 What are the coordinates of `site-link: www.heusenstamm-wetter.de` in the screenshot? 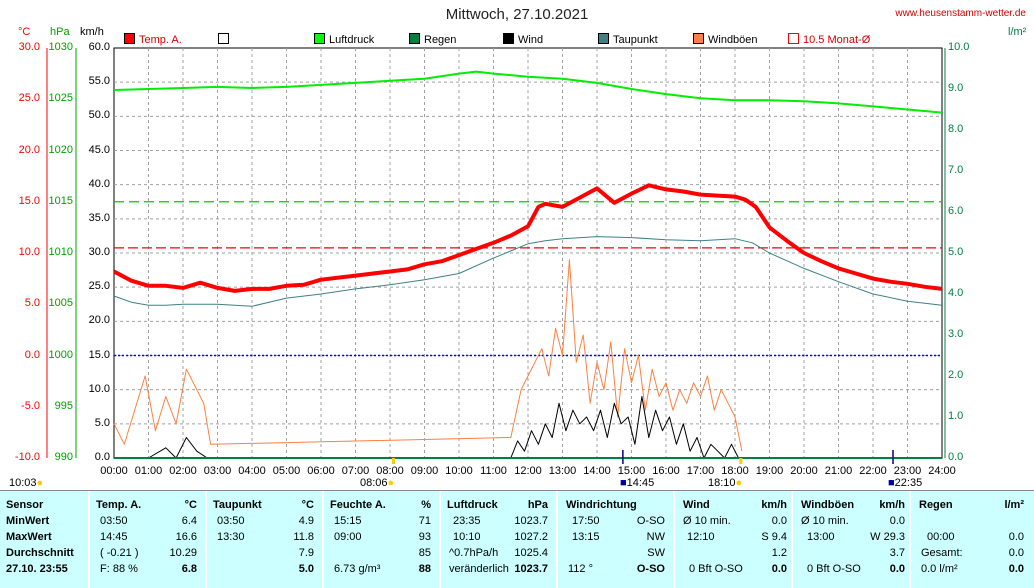 It's located at (960, 13).